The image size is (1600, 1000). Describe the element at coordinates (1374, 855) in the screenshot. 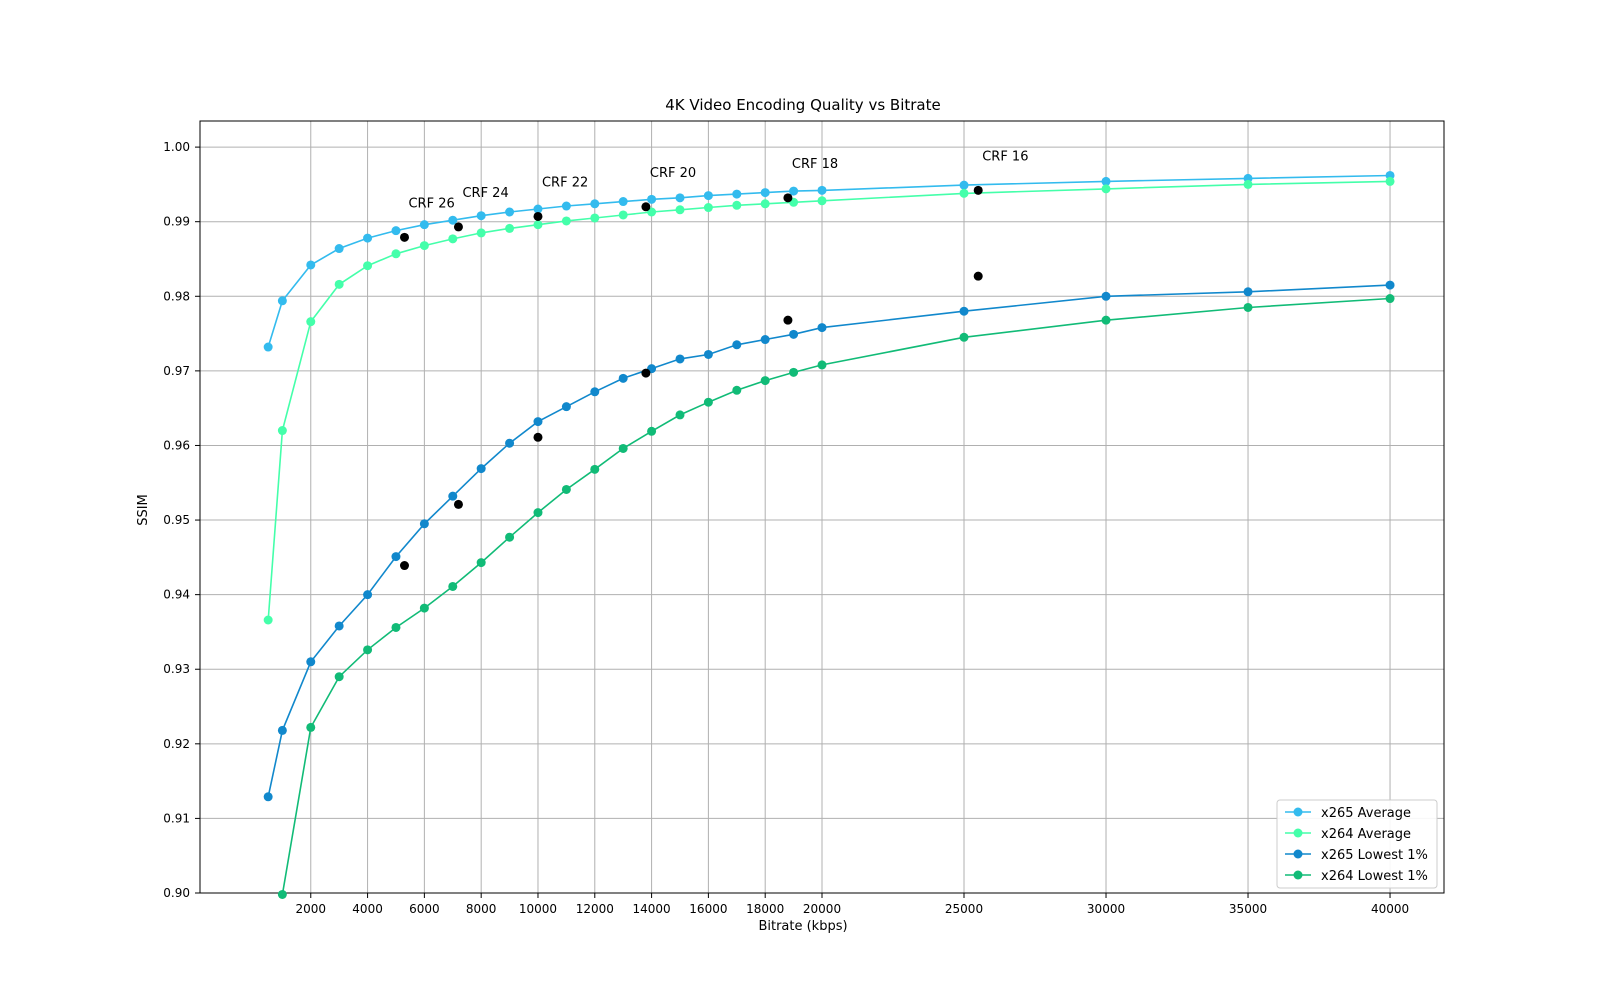

I see `legend-label: x265 Lowest 1%` at that location.